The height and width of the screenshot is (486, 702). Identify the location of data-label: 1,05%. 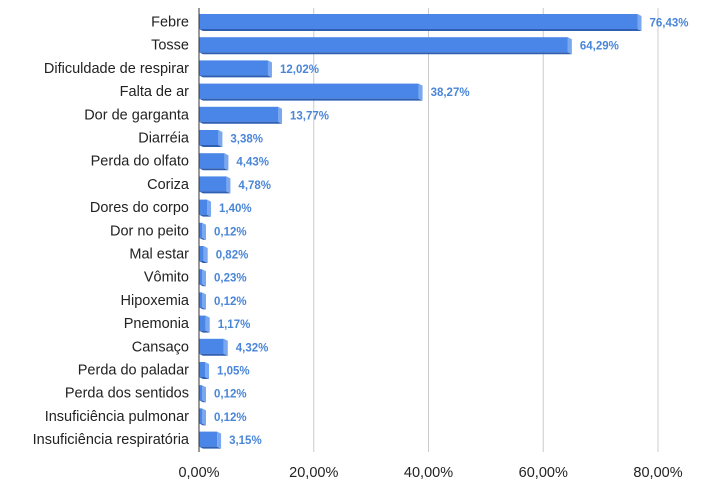
(233, 372).